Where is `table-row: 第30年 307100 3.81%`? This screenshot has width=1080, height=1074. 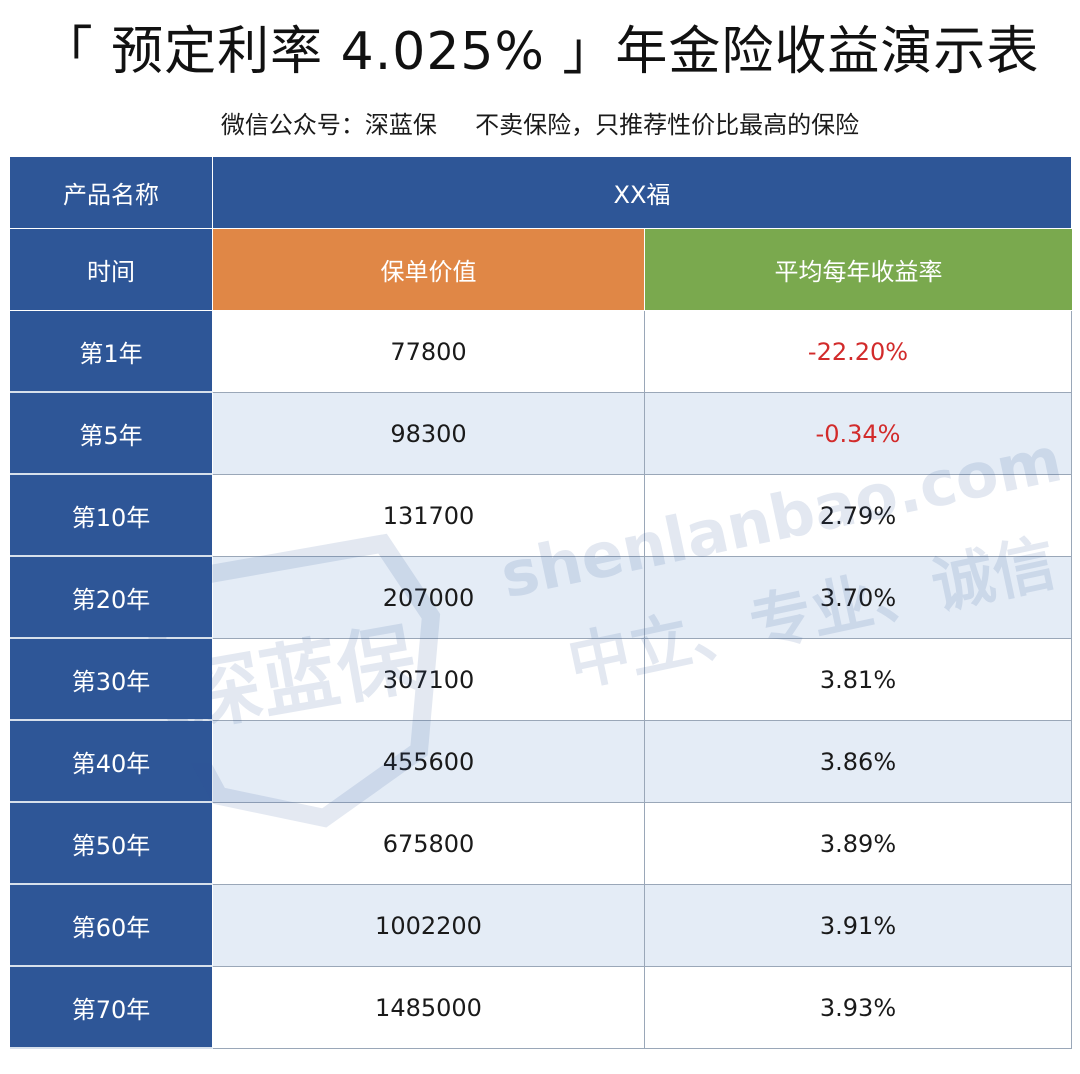 table-row: 第30年 307100 3.81% is located at coordinates (541, 680).